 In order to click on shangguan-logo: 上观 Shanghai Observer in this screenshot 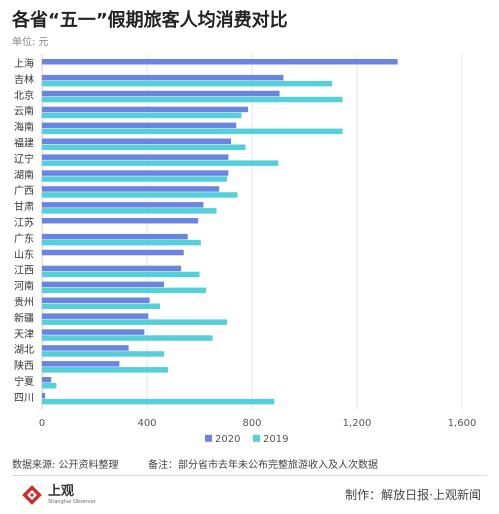, I will do `click(58, 495)`.